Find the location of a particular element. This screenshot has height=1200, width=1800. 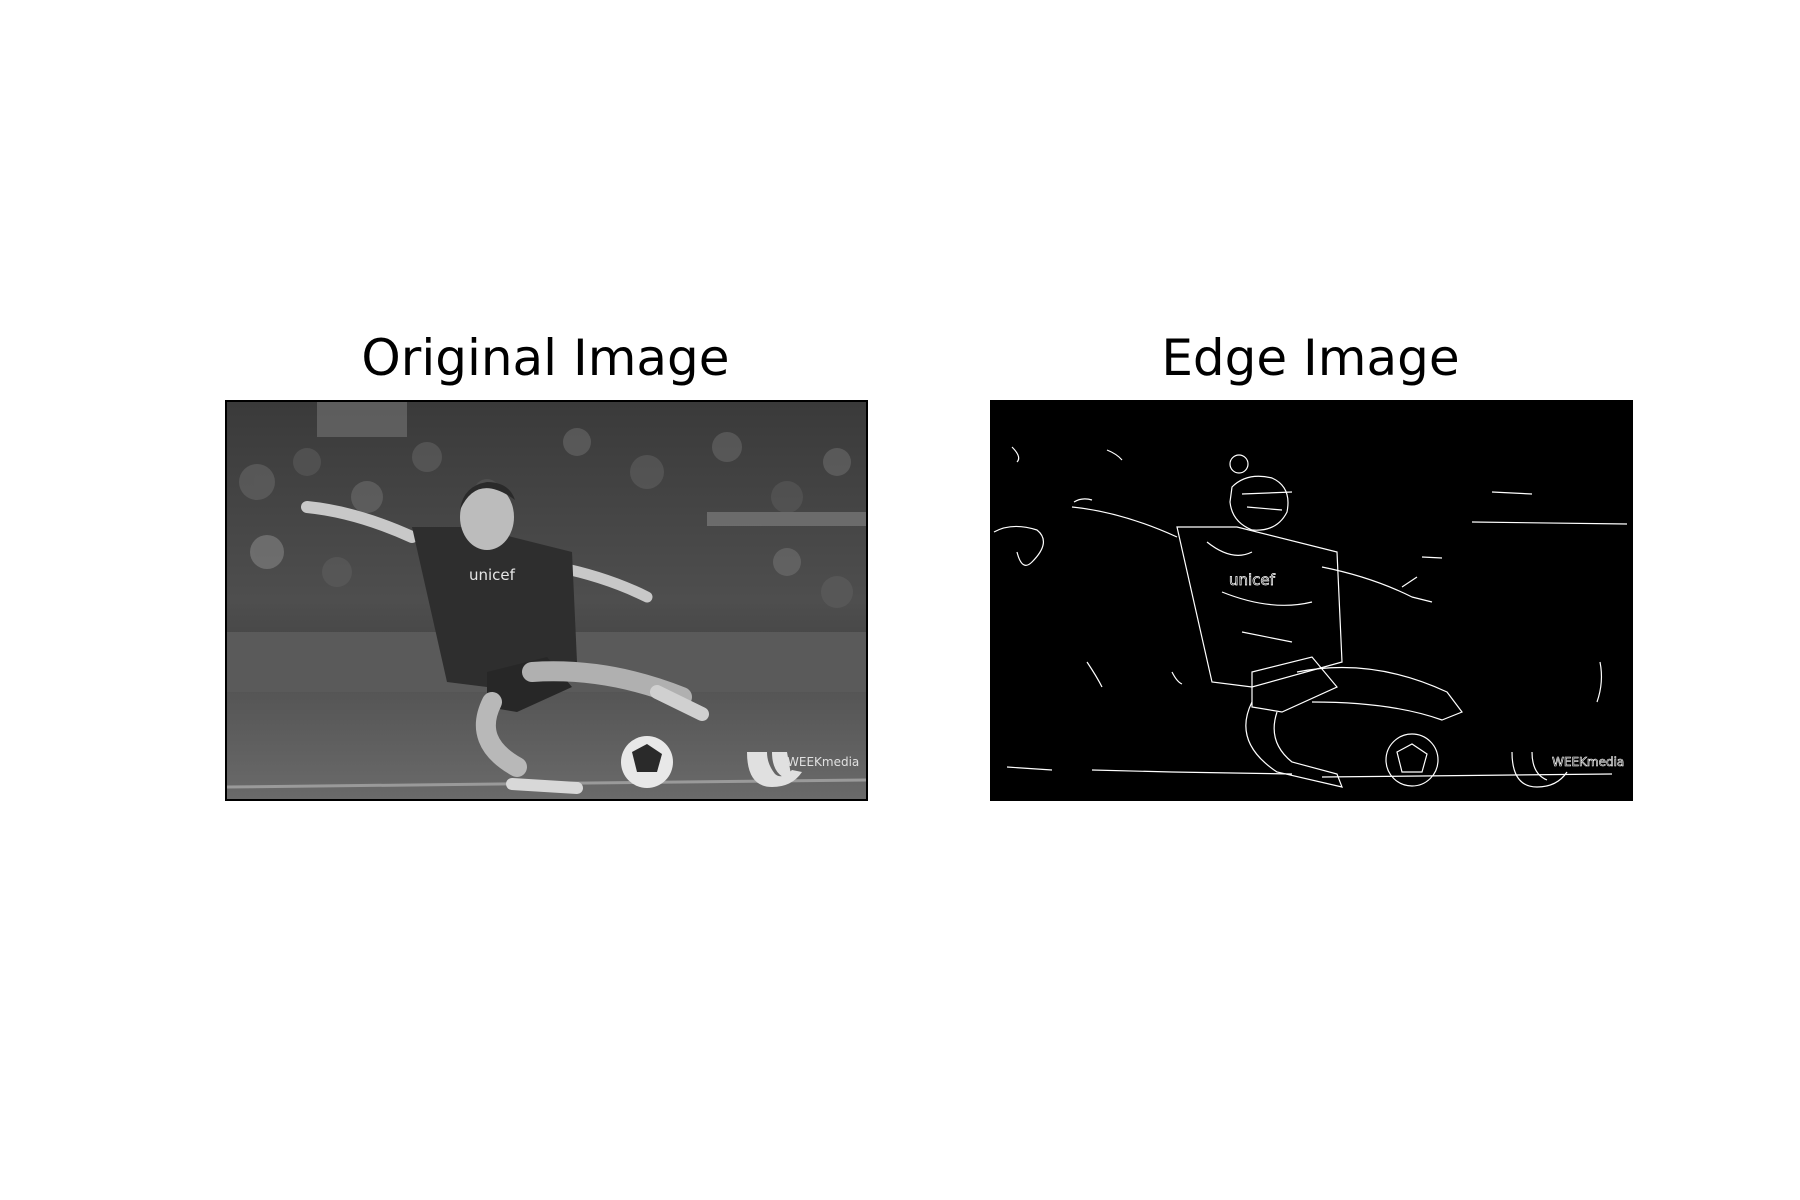

player: unicef is located at coordinates (505, 638).